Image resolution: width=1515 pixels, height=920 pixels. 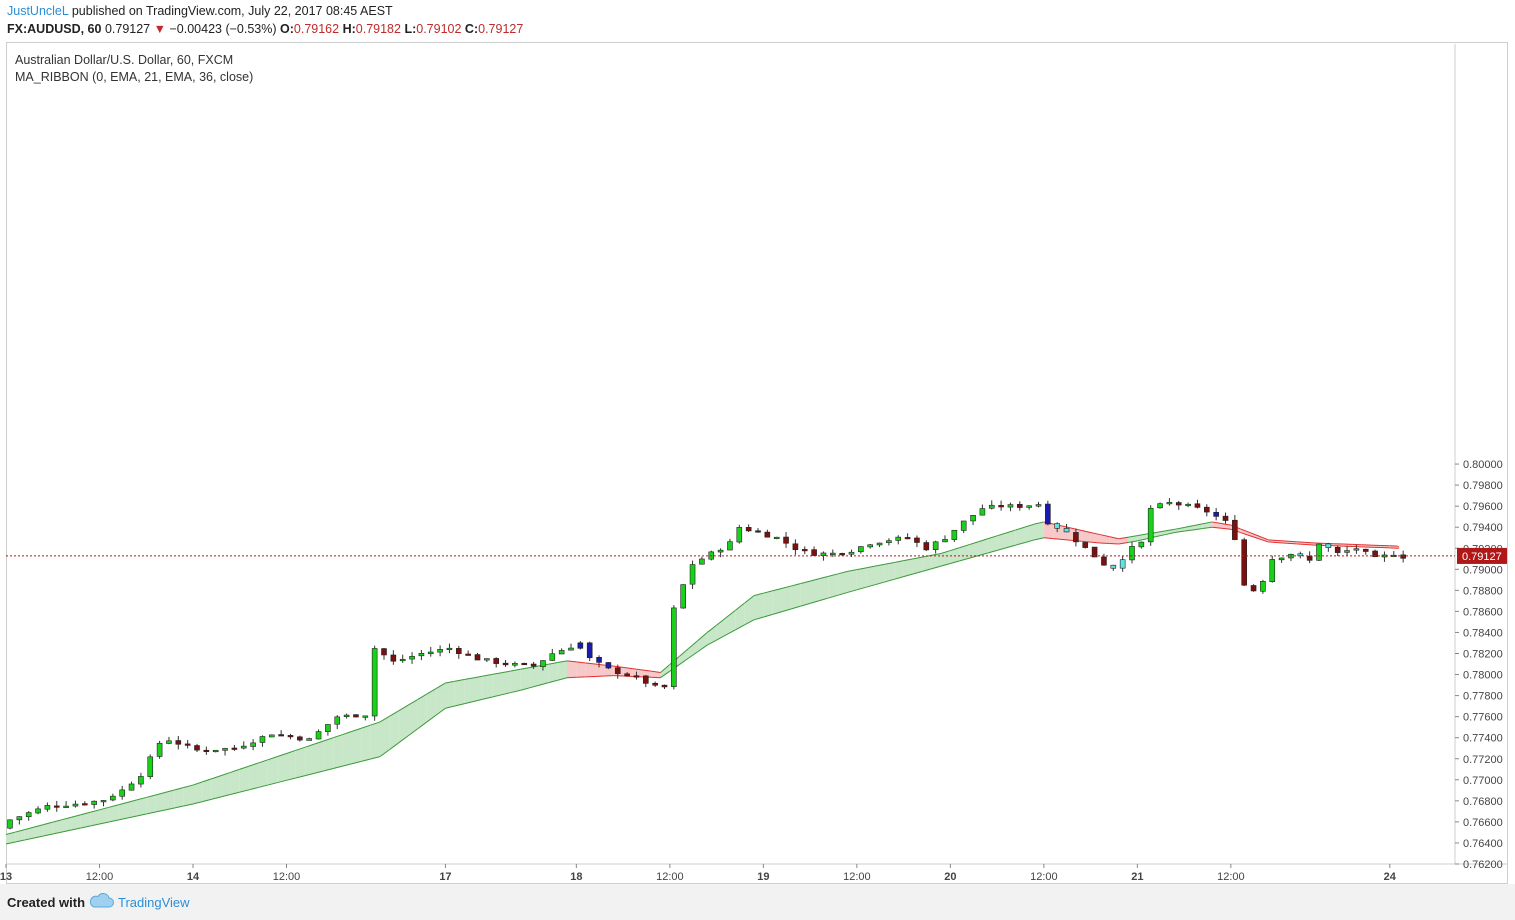 What do you see at coordinates (124, 60) in the screenshot?
I see `series-legend: Australian Dollar/U.S. Dollar, 60, FXCM` at bounding box center [124, 60].